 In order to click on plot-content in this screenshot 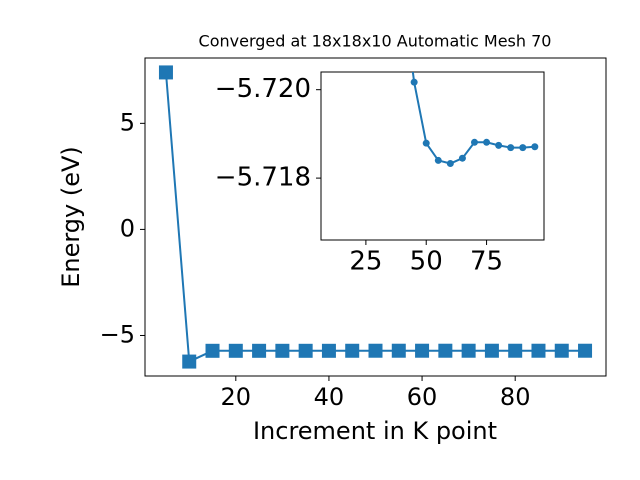, I will do `click(474, 120)`.